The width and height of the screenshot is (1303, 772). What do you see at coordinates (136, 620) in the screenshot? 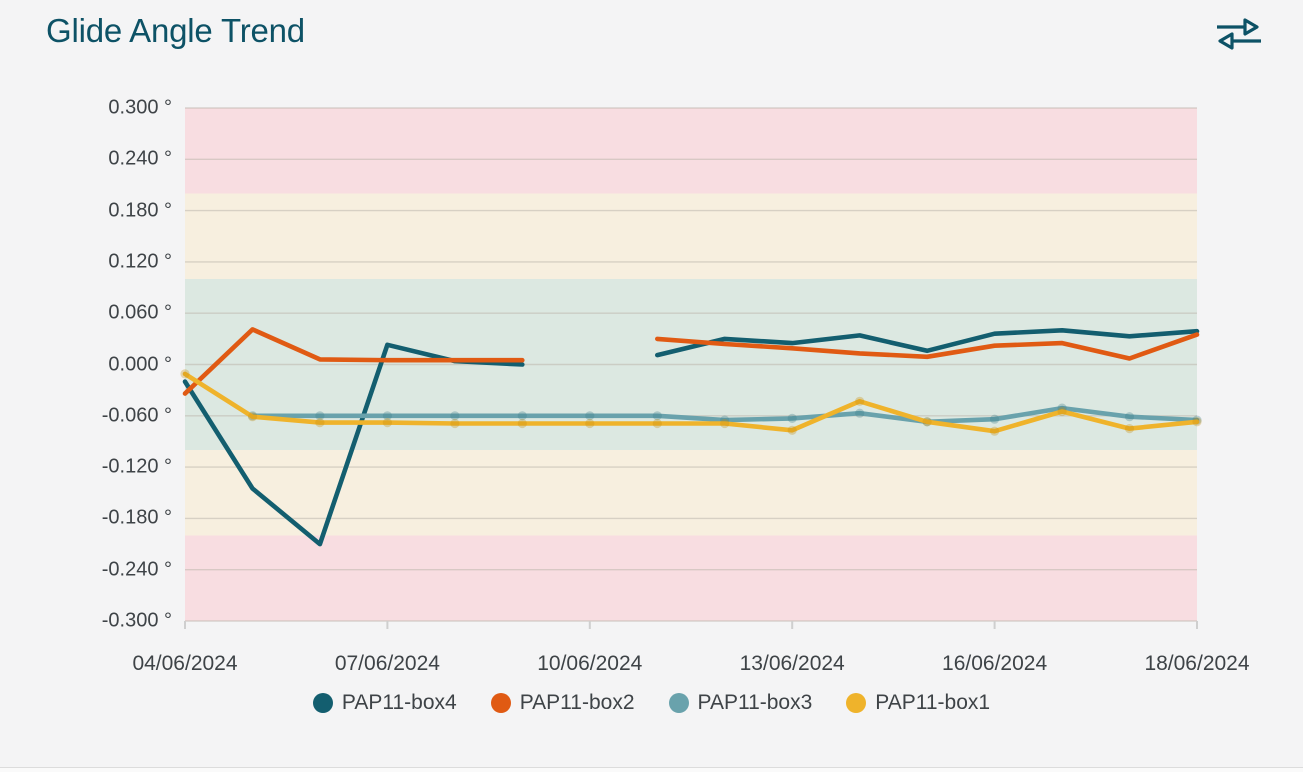
I see `y-tick-label: -0.300 °` at bounding box center [136, 620].